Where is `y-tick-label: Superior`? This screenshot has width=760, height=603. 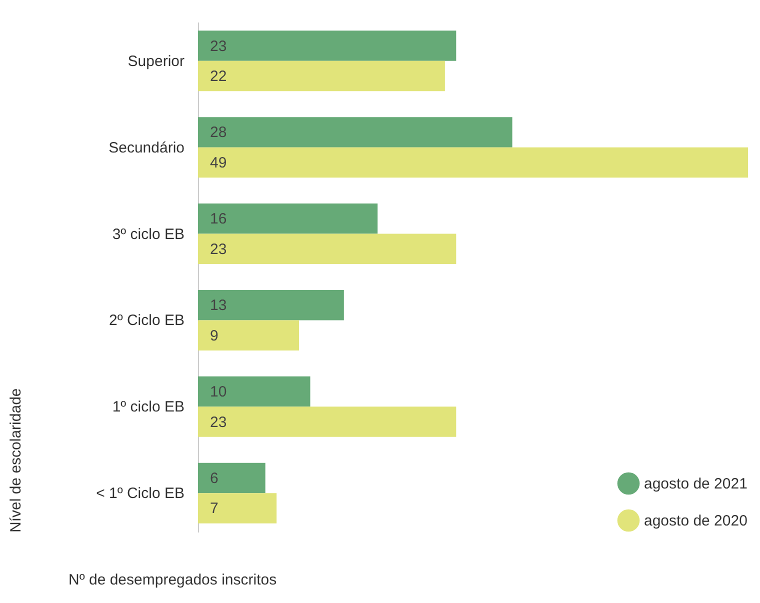
y-tick-label: Superior is located at coordinates (156, 61).